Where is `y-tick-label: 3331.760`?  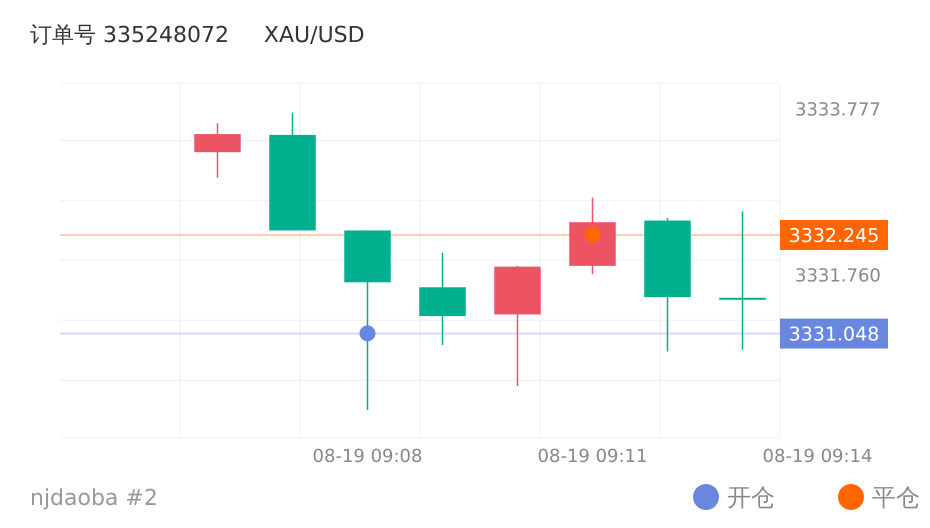 y-tick-label: 3331.760 is located at coordinates (838, 275).